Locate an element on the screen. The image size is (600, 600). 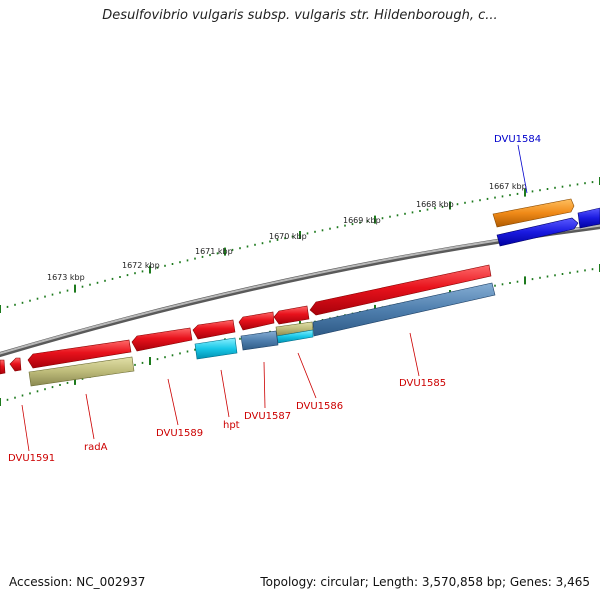
gene-label-dvu1587: DVU1587 is located at coordinates (267, 416).